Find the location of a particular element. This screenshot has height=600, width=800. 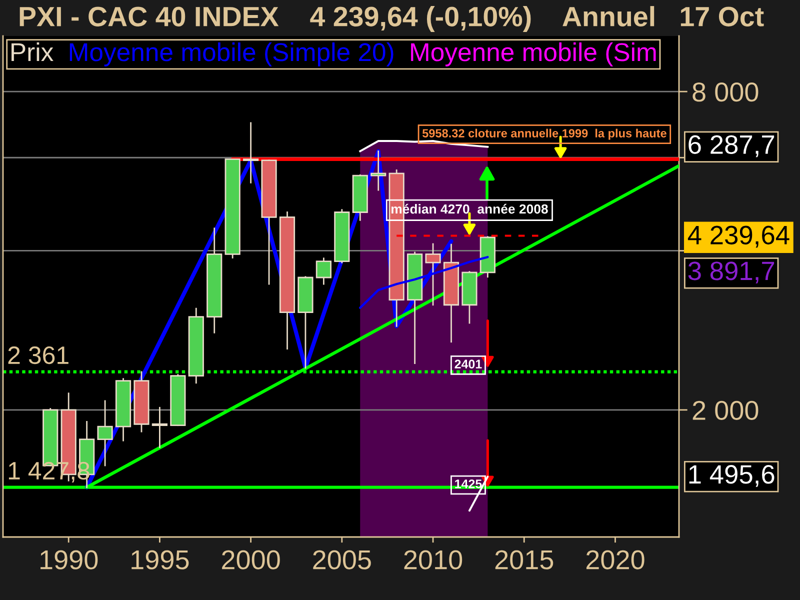

x-tick-label: 1990 is located at coordinates (69, 560).